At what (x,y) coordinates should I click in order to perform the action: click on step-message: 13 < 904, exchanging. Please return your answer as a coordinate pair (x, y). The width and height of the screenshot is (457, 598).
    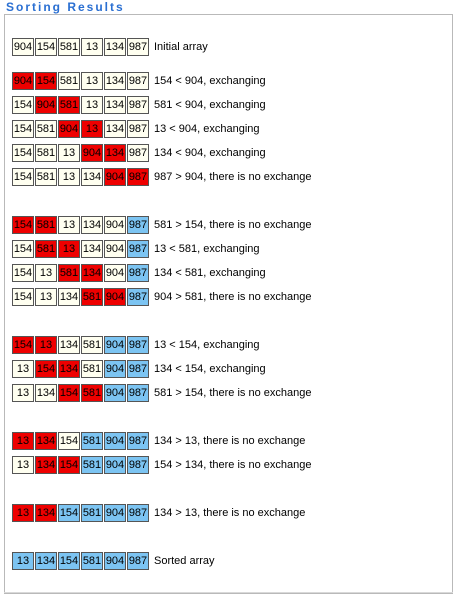
    Looking at the image, I should click on (207, 129).